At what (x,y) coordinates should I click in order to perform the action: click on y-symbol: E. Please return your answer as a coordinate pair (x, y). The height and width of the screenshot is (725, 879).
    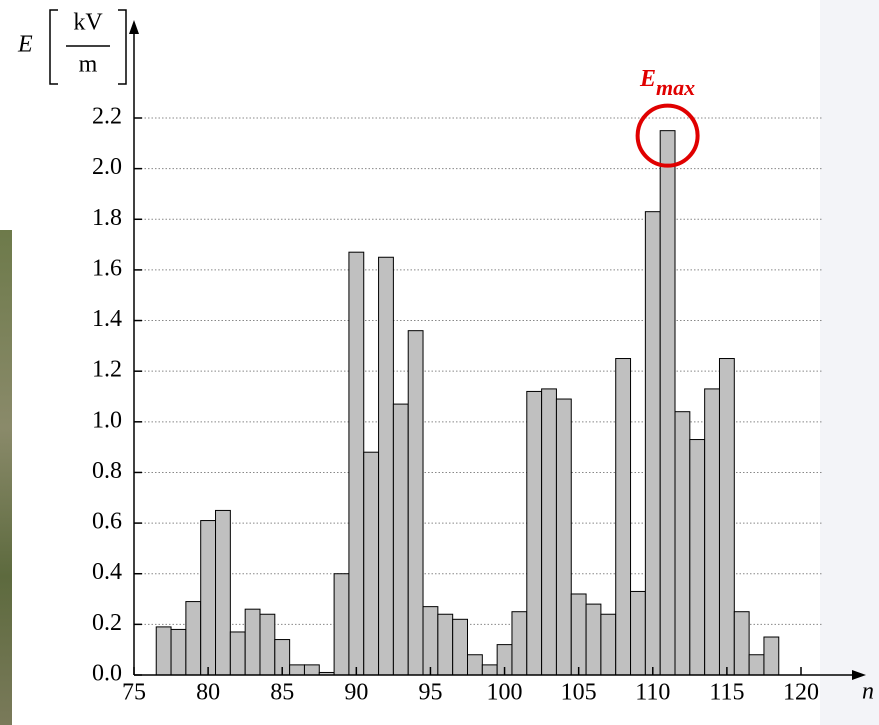
    Looking at the image, I should click on (25, 45).